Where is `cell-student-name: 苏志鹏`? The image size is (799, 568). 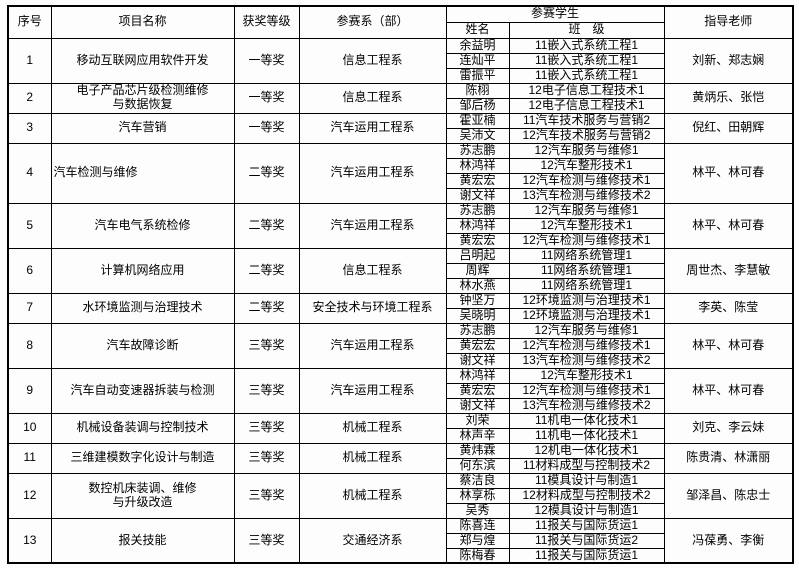 cell-student-name: 苏志鹏 is located at coordinates (477, 150).